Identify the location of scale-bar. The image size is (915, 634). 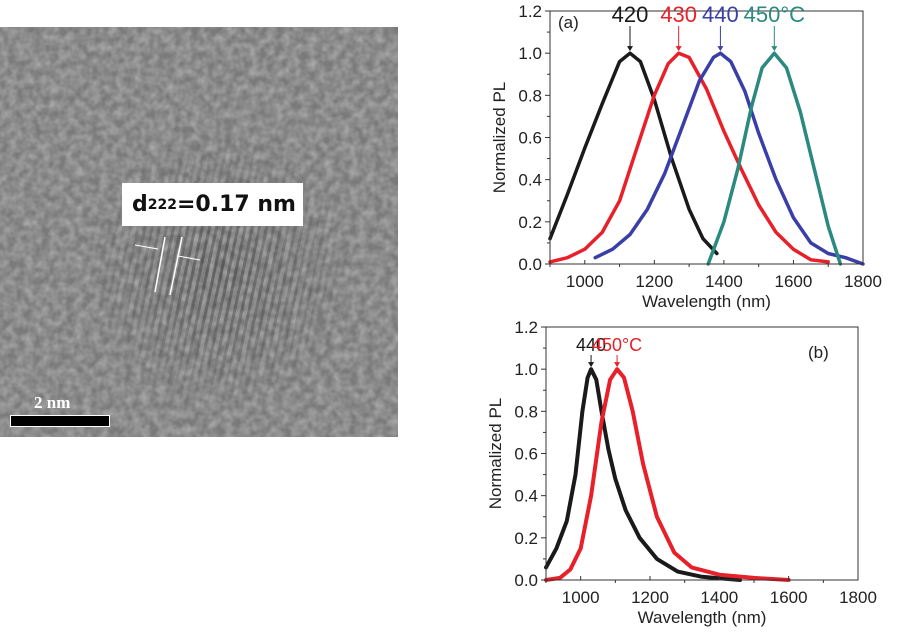
(60, 421).